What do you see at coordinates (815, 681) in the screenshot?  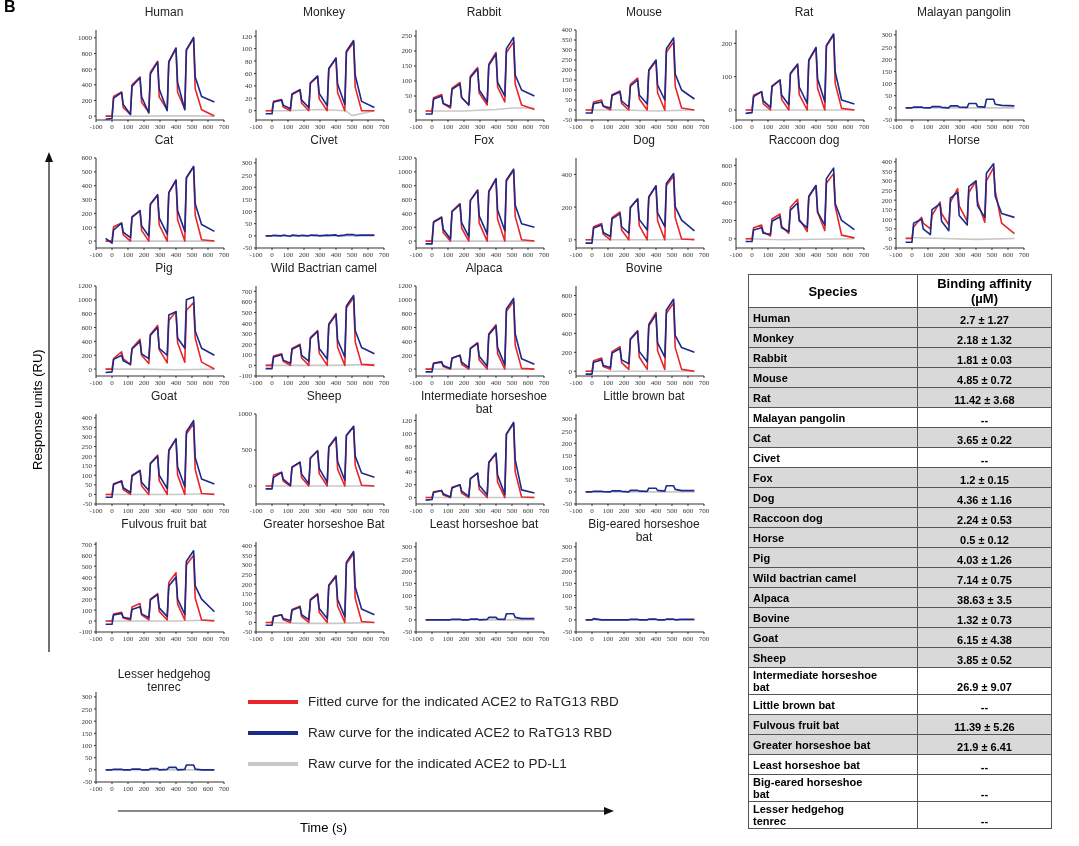 I see `category-label: Intermediate horseshoe bat` at bounding box center [815, 681].